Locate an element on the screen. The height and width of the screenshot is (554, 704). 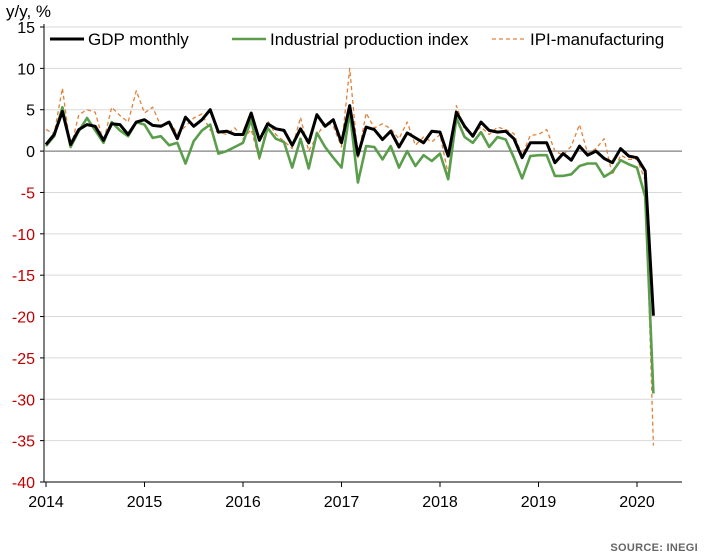
y-tick-label: 0 is located at coordinates (30, 152).